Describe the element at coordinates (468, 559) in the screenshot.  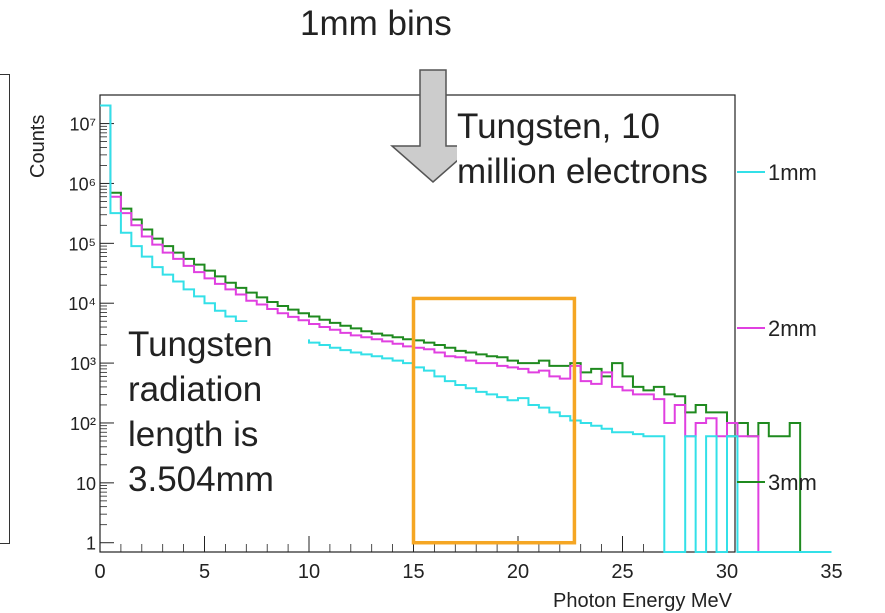
I see `x-axis-ticks: 0 5 10 15 20 25 30 35` at that location.